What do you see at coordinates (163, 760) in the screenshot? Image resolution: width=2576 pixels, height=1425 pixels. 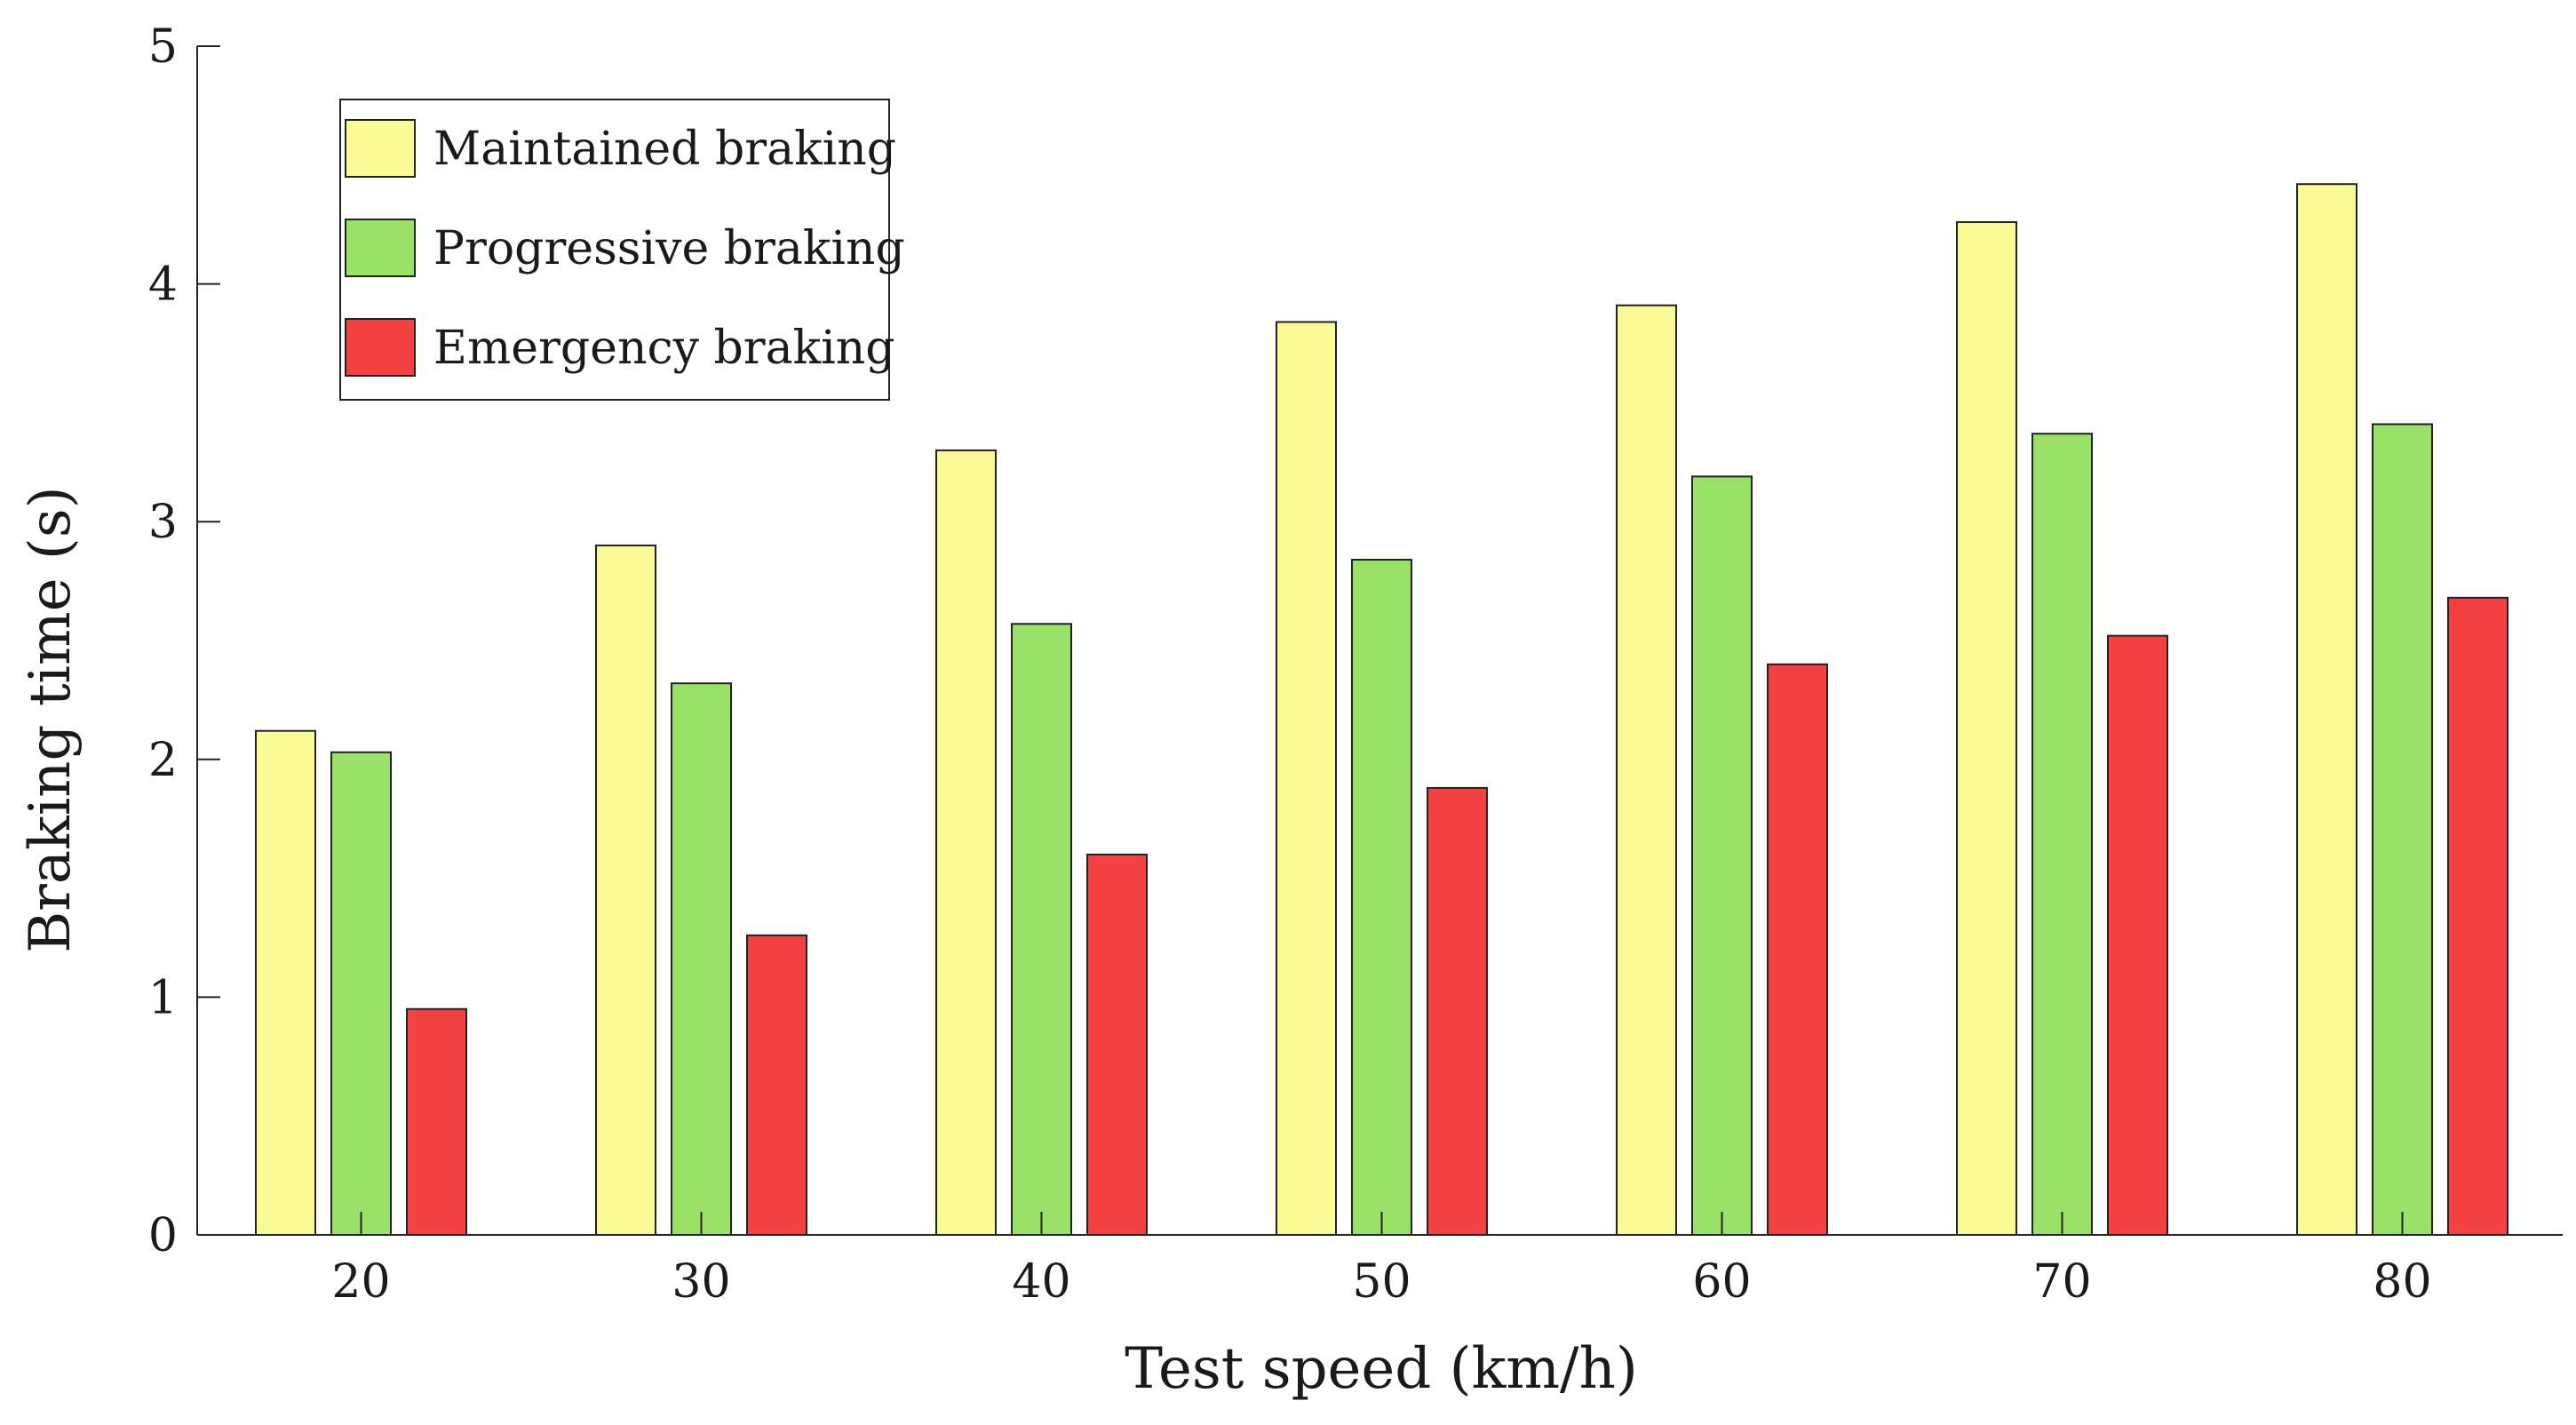 I see `y-tick-label: 2` at bounding box center [163, 760].